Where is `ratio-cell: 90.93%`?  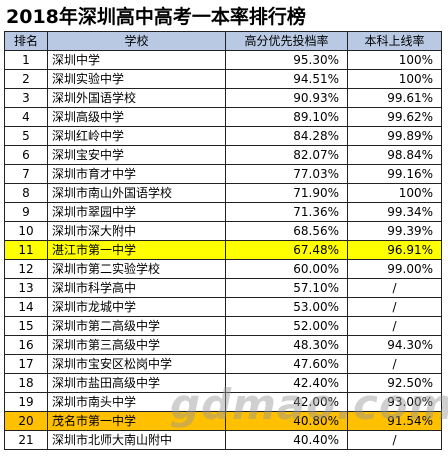 ratio-cell: 90.93% is located at coordinates (286, 98).